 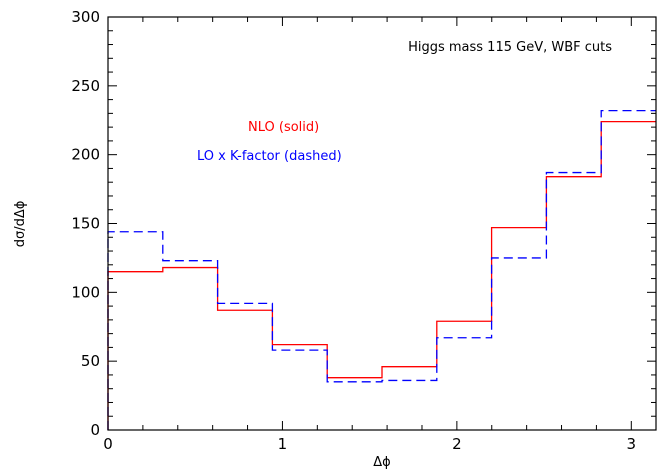 I want to click on y-tick-label: 300, so click(x=85, y=17).